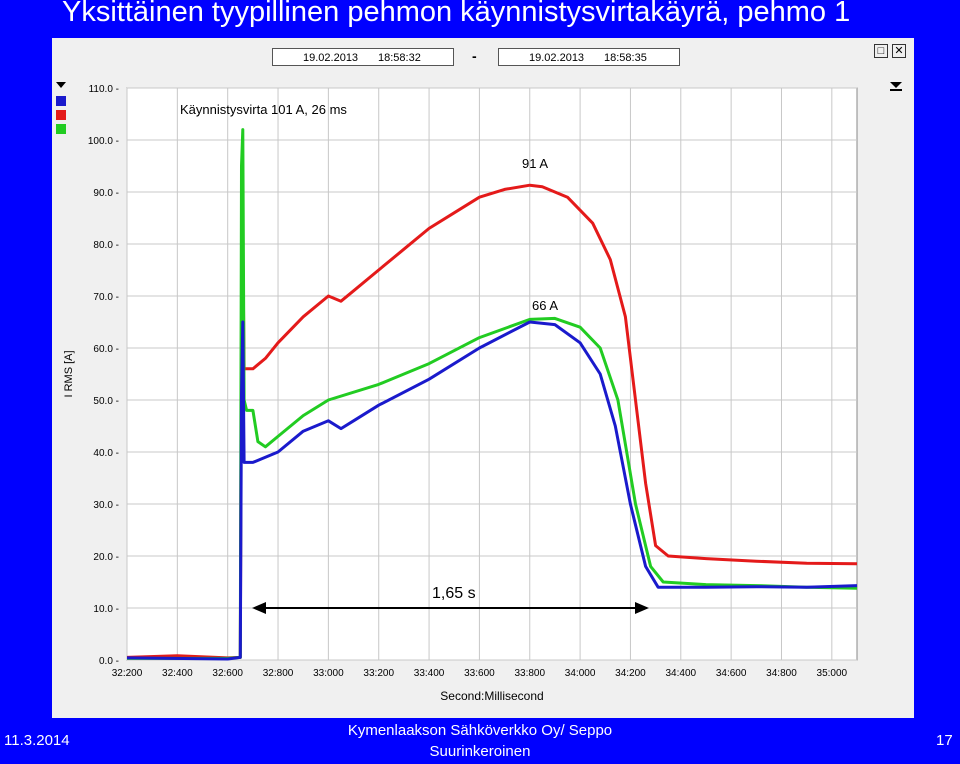 Image resolution: width=960 pixels, height=764 pixels. What do you see at coordinates (69, 373) in the screenshot?
I see `y-axis-label: I RMS [A]` at bounding box center [69, 373].